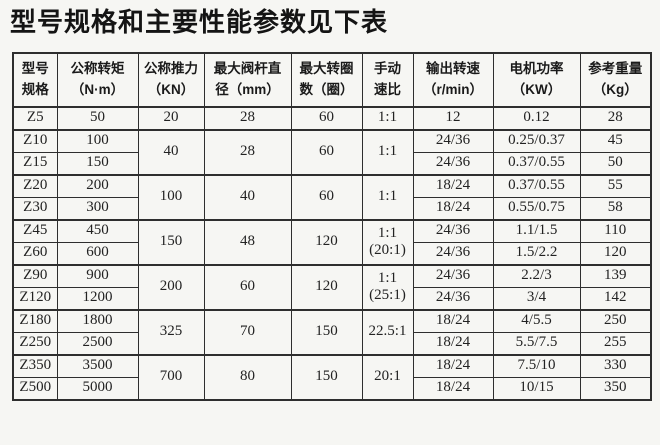 This screenshot has height=445, width=660. I want to click on table-cell: 139, so click(615, 275).